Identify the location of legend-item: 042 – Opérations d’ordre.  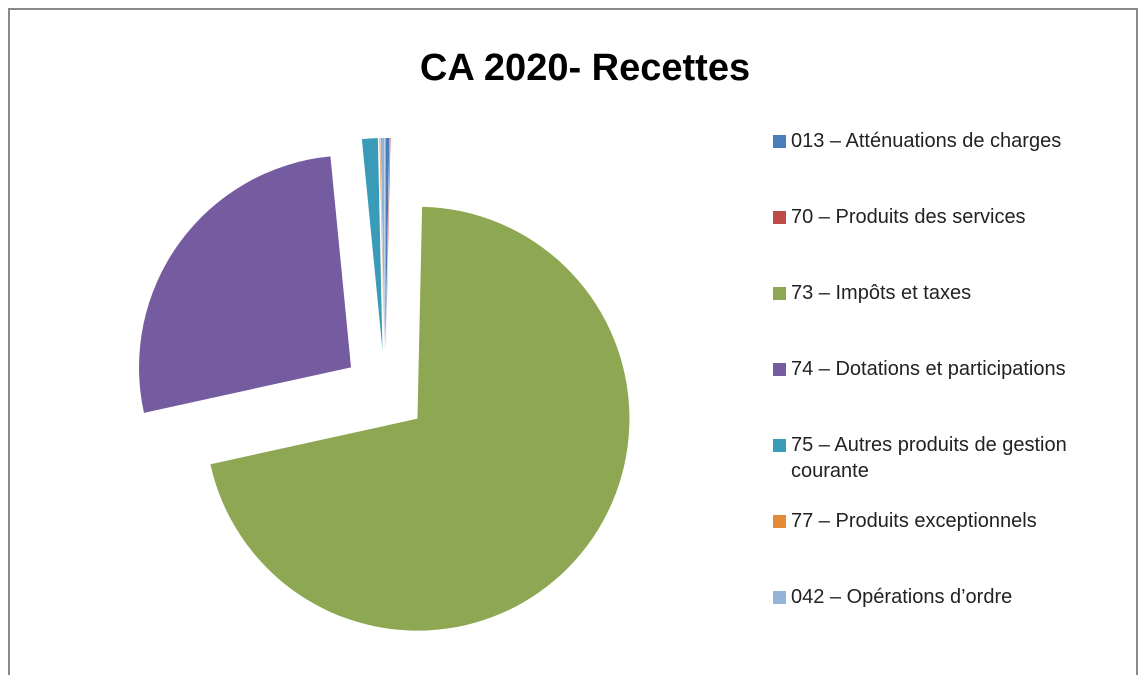
(958, 622).